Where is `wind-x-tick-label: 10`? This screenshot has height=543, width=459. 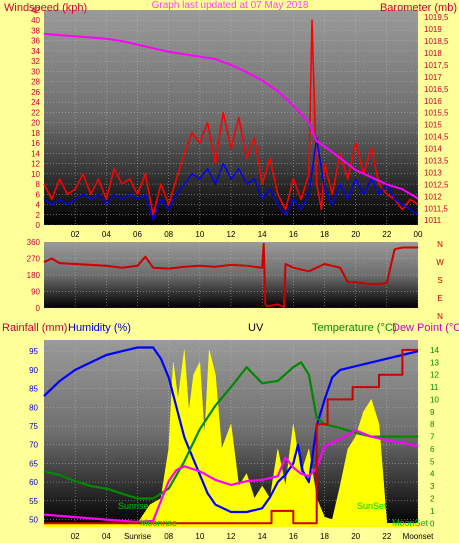 wind-x-tick-label: 10 is located at coordinates (199, 234).